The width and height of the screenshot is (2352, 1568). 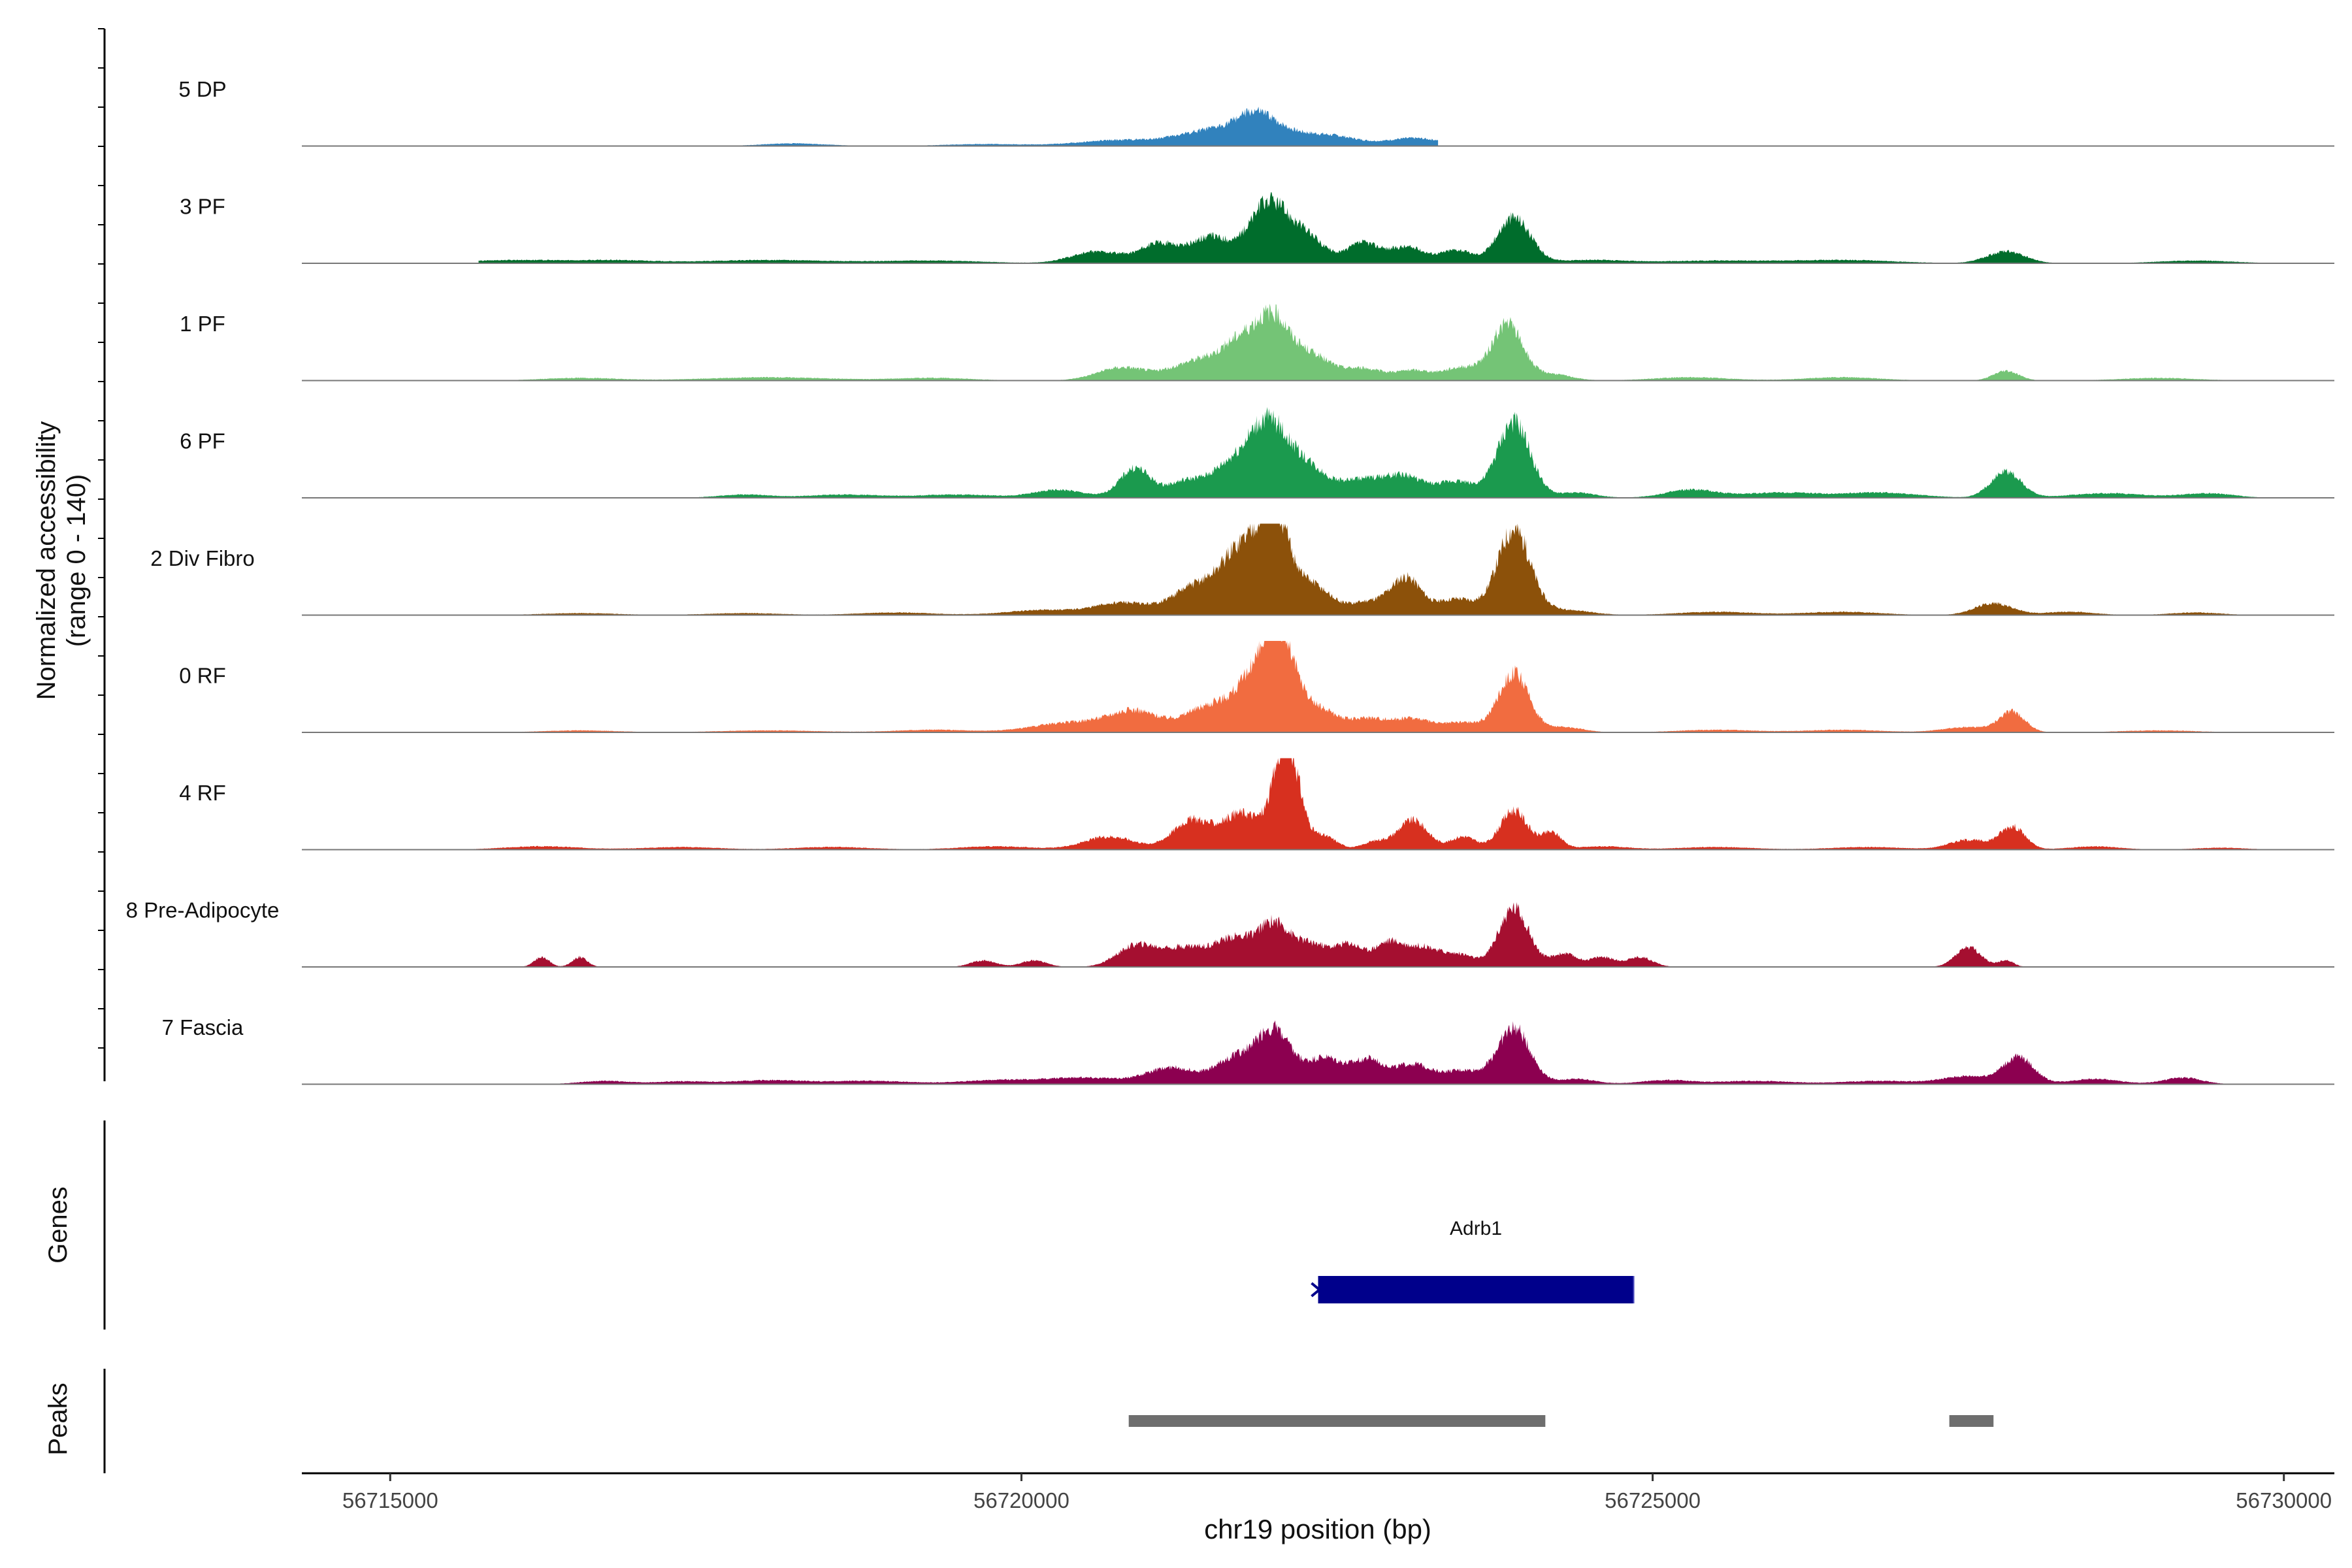 I want to click on track-0-rf: 0 RF, so click(x=1256, y=687).